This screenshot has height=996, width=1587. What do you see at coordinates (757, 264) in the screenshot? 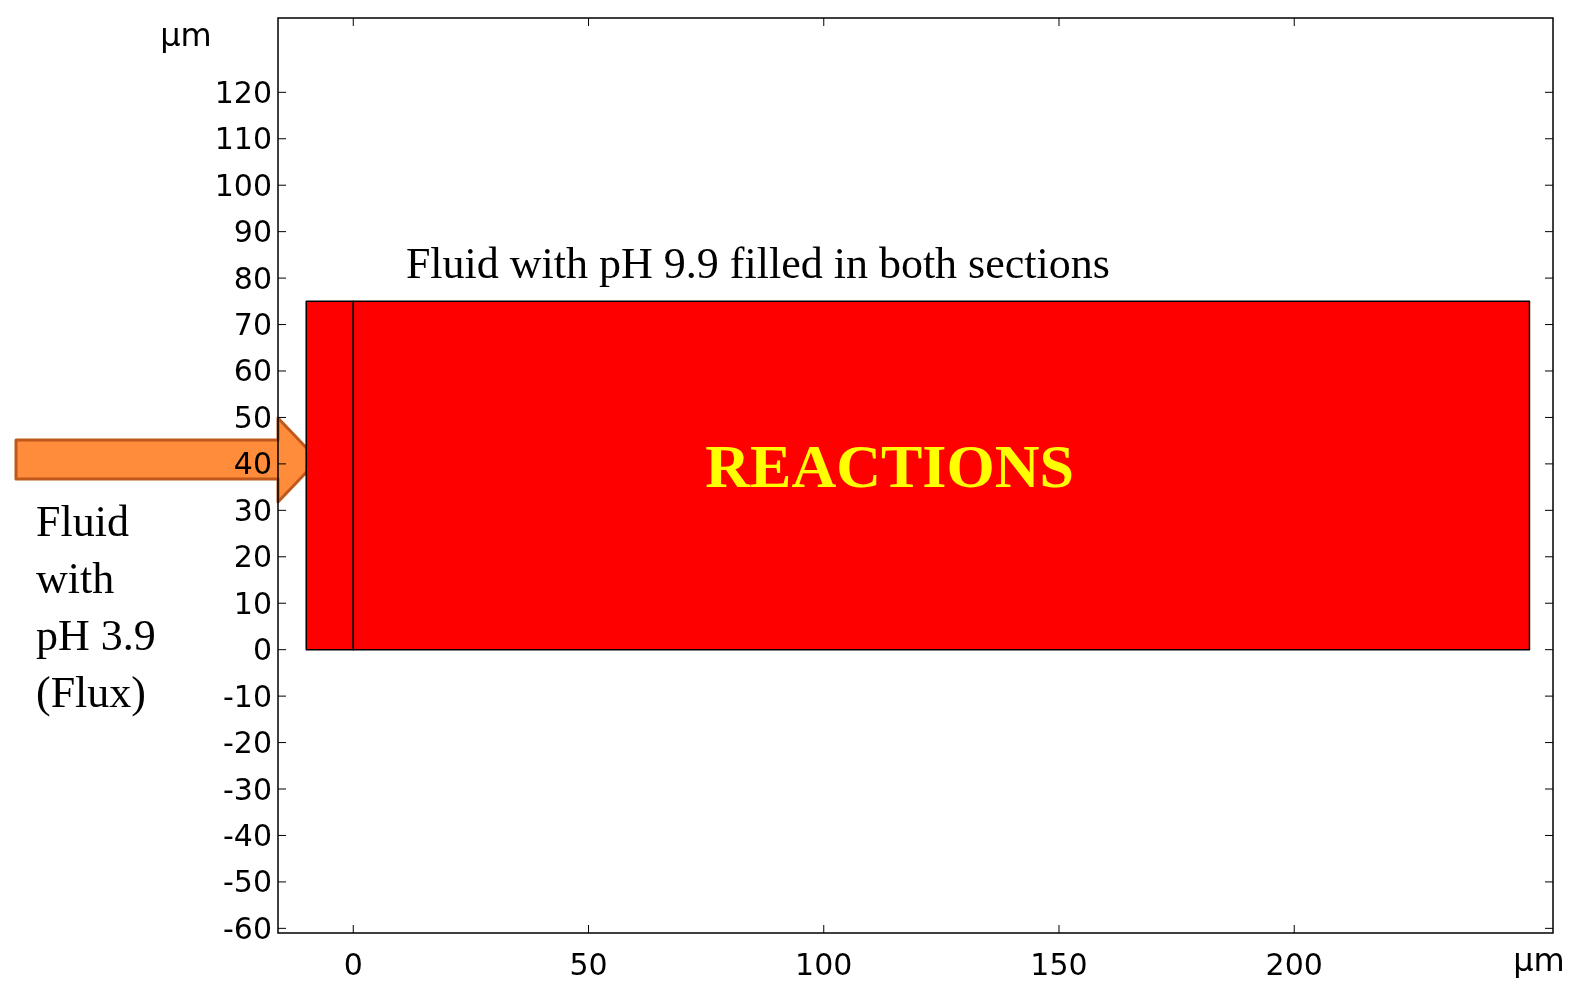
I see `annotation: Fluid with pH 9.9 filled in both sections` at bounding box center [757, 264].